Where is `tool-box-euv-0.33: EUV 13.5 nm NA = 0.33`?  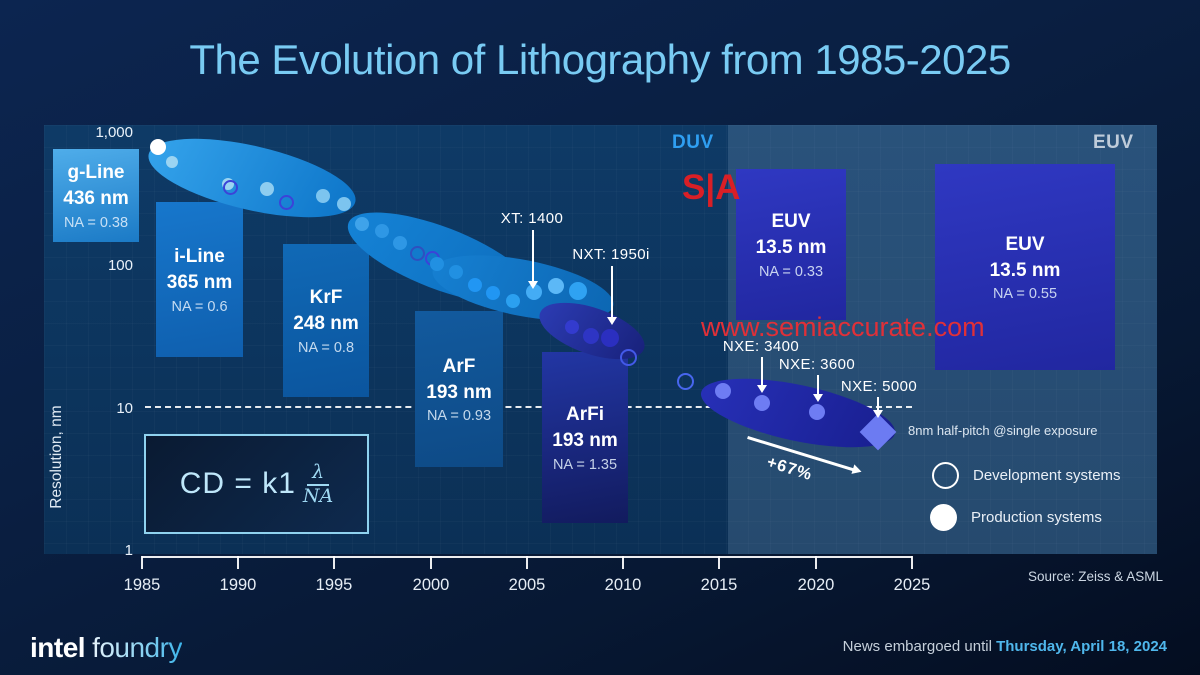
tool-box-euv-0.33: EUV 13.5 nm NA = 0.33 is located at coordinates (791, 244).